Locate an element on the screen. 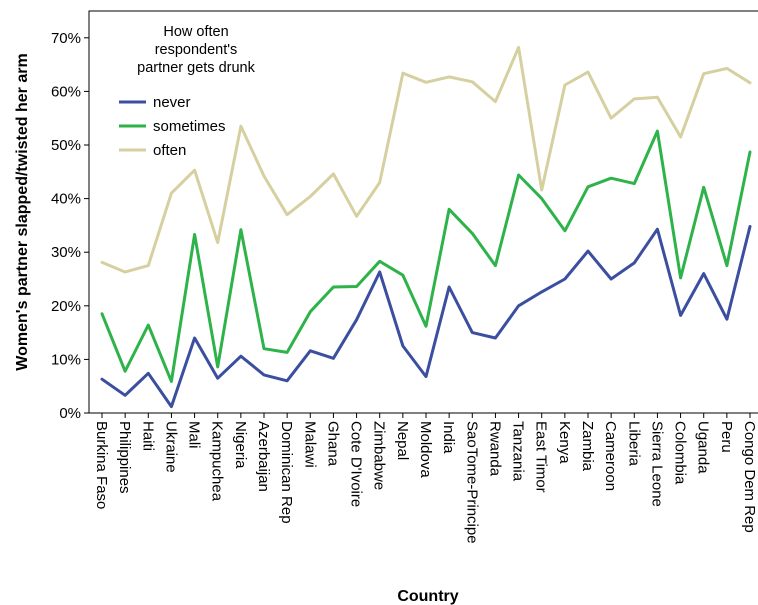 The width and height of the screenshot is (758, 605). x-tick-label: Liberia is located at coordinates (633, 444).